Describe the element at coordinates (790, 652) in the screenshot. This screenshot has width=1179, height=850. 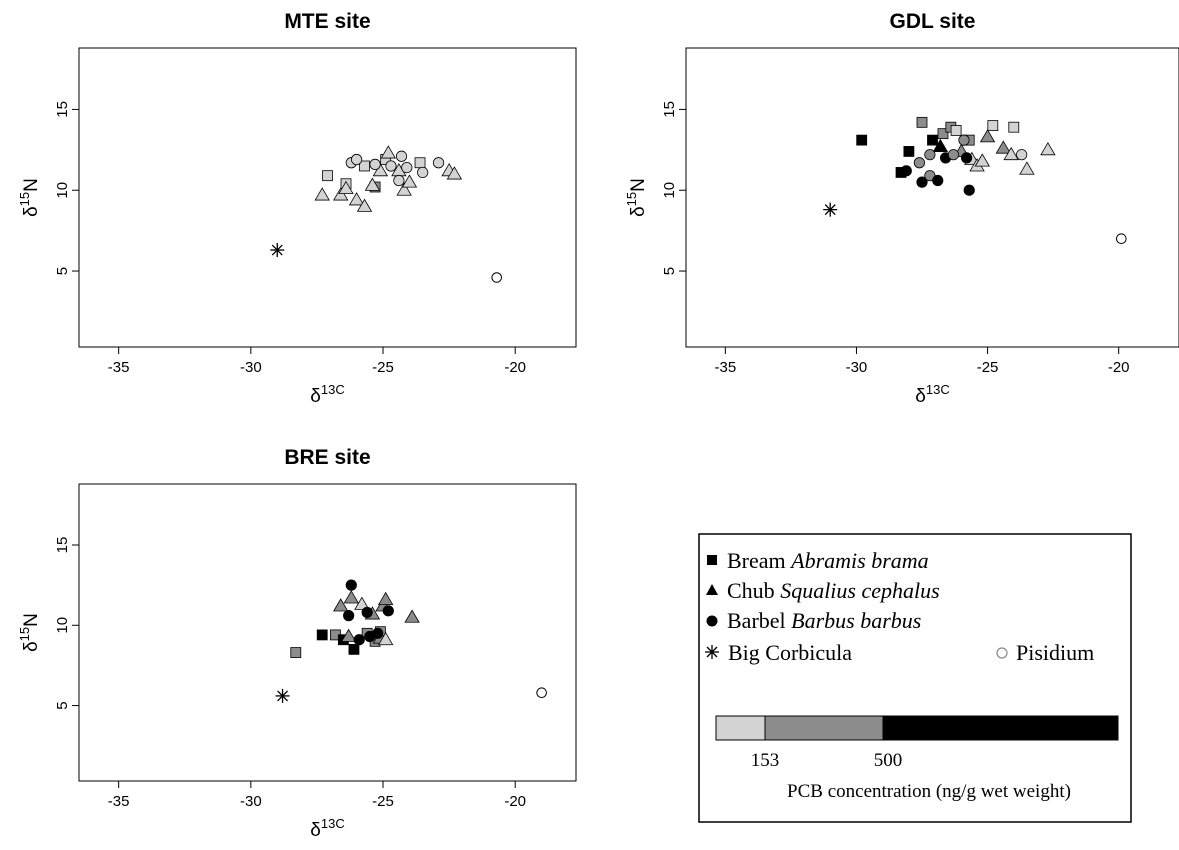
I see `legend-corbicula: Big Corbicula` at that location.